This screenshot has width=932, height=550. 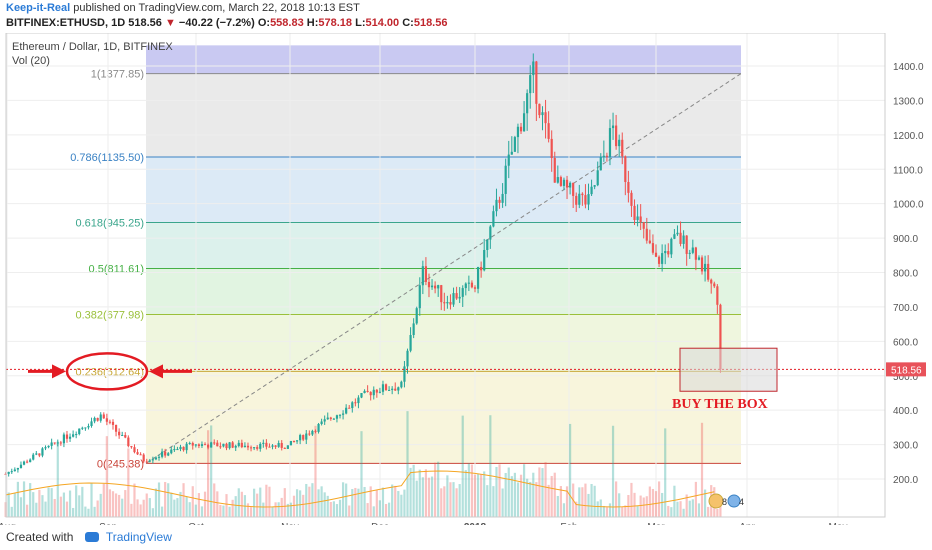 What do you see at coordinates (443, 291) in the screenshot?
I see `fib-band` at bounding box center [443, 291].